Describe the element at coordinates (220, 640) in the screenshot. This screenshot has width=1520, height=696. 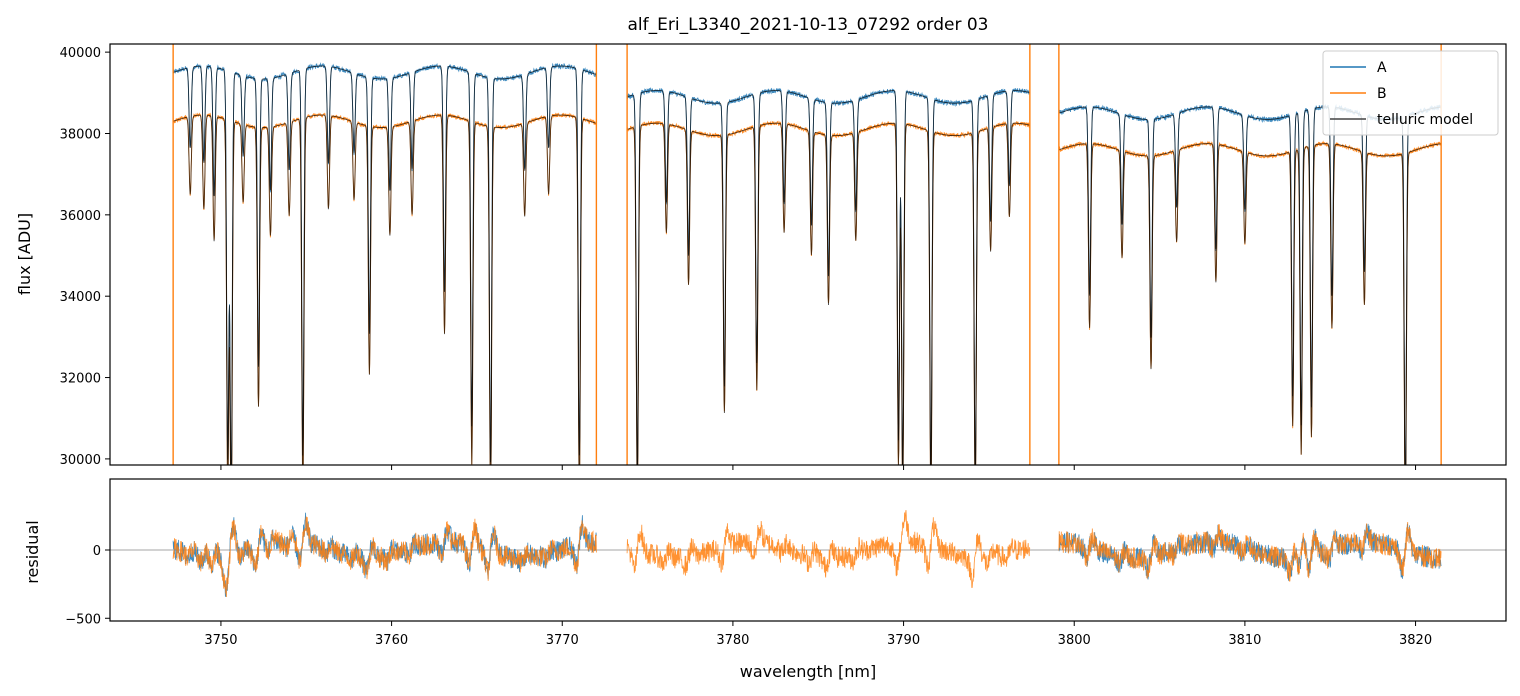
I see `residual-x-tick-label: 3750` at that location.